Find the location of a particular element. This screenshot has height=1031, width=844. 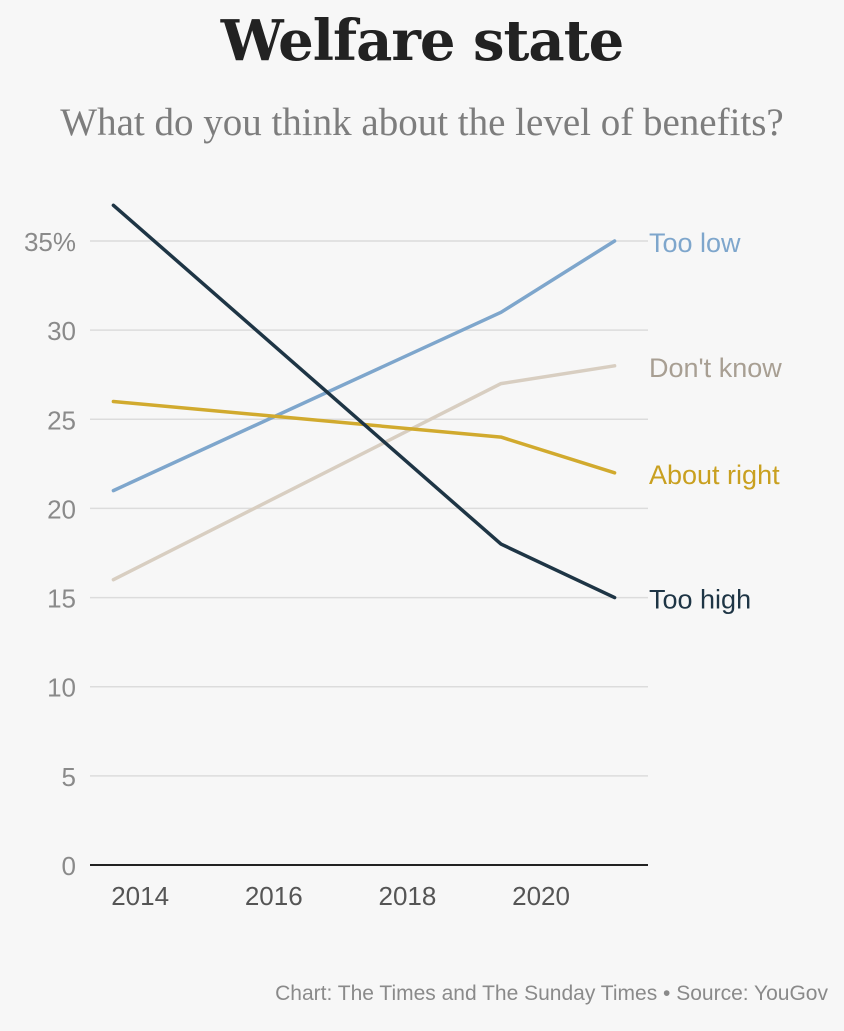

chart-title: Welfare state is located at coordinates (422, 41).